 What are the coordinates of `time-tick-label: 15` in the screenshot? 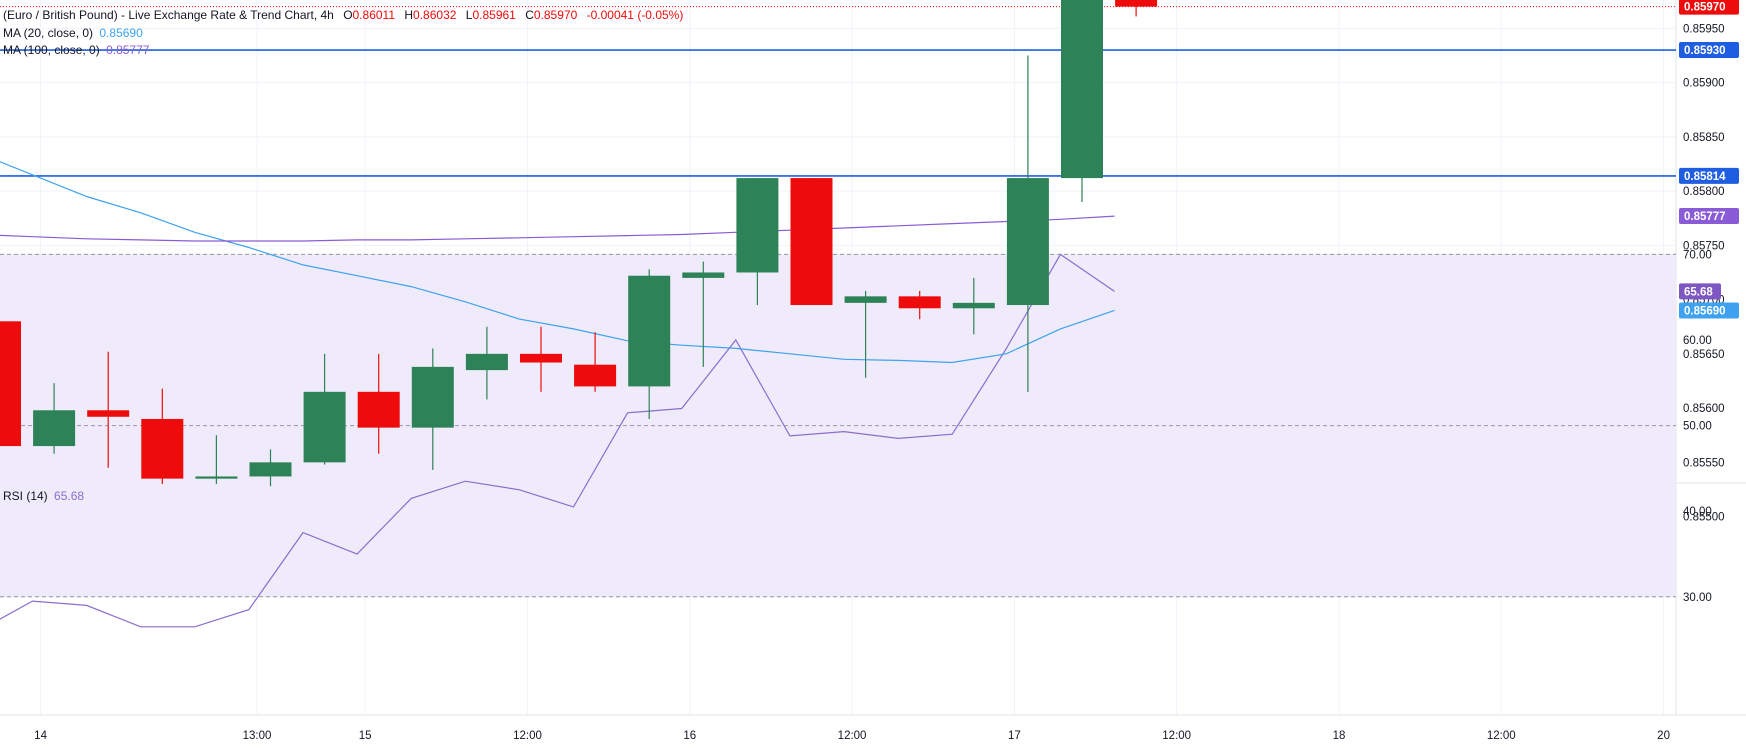 It's located at (365, 736).